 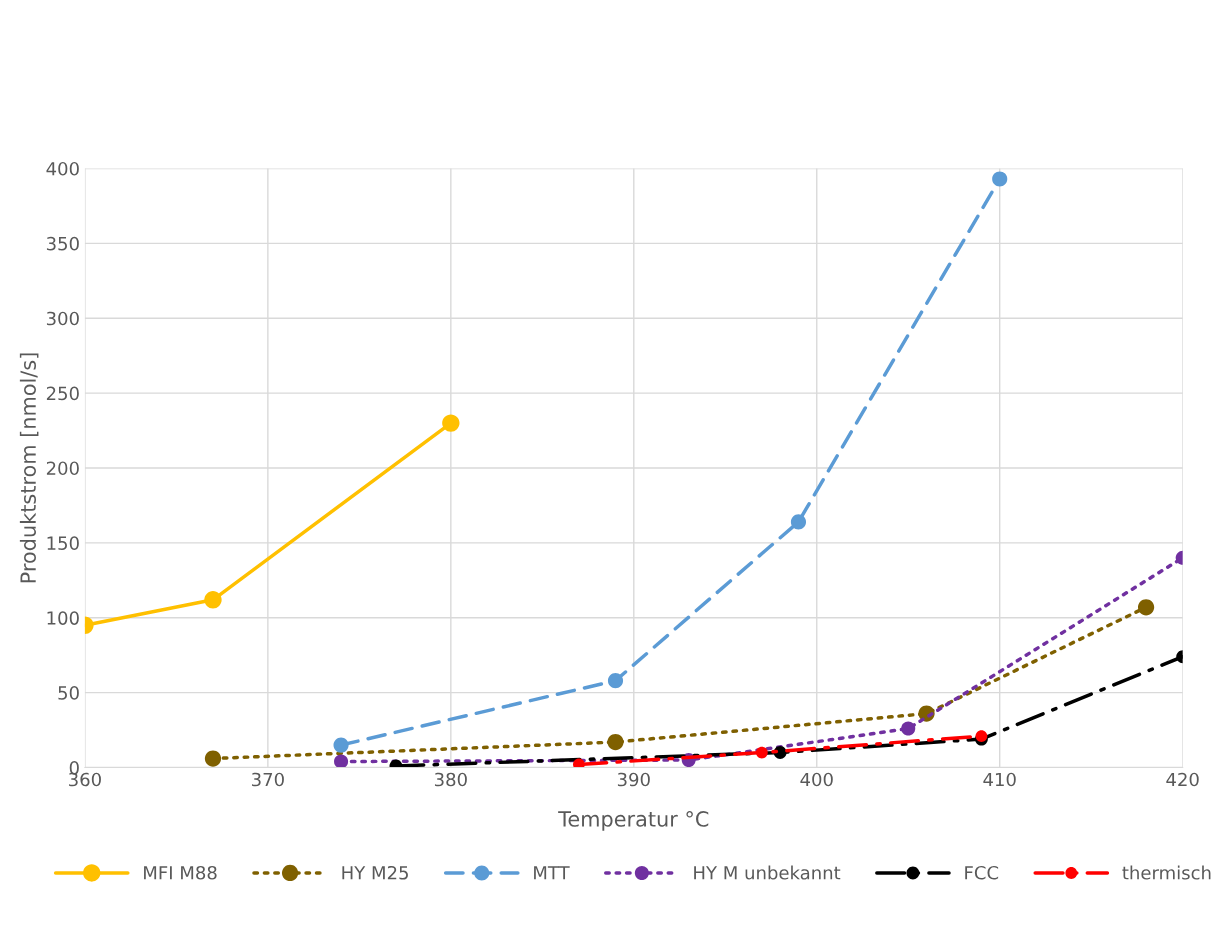 I want to click on legend-label: HY M unbekannt, so click(x=767, y=872).